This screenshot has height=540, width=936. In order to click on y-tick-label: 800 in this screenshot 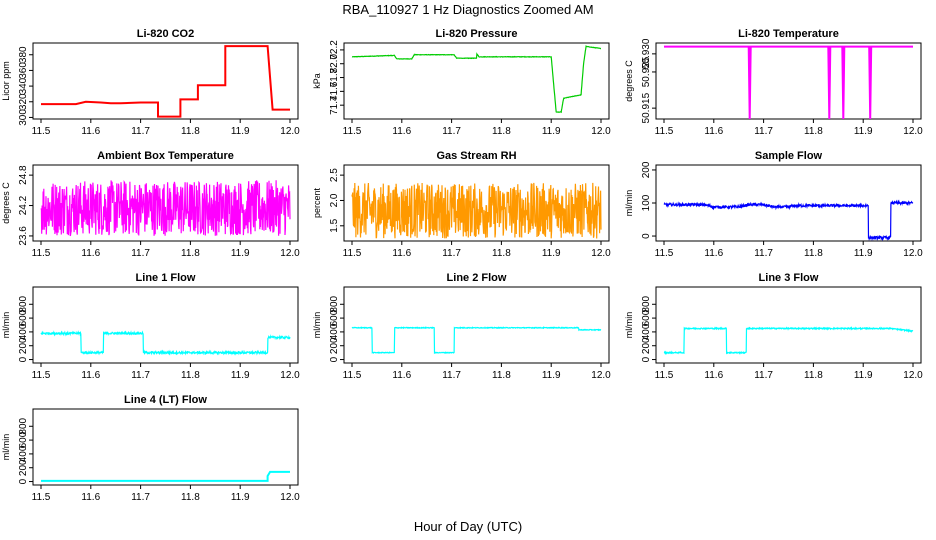, I will do `click(23, 425)`.